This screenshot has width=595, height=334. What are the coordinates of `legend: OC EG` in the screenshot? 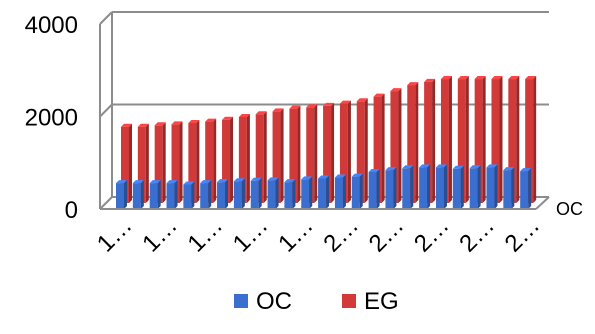 It's located at (316, 301).